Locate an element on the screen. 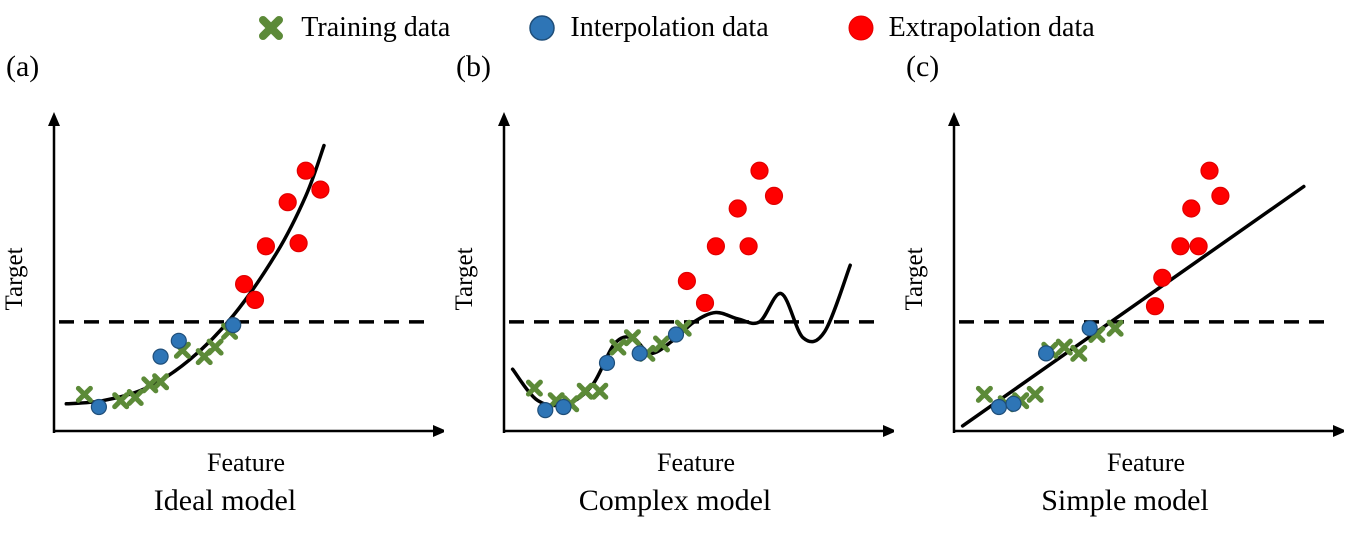 The image size is (1350, 548). legend-item-training: Training data is located at coordinates (352, 28).